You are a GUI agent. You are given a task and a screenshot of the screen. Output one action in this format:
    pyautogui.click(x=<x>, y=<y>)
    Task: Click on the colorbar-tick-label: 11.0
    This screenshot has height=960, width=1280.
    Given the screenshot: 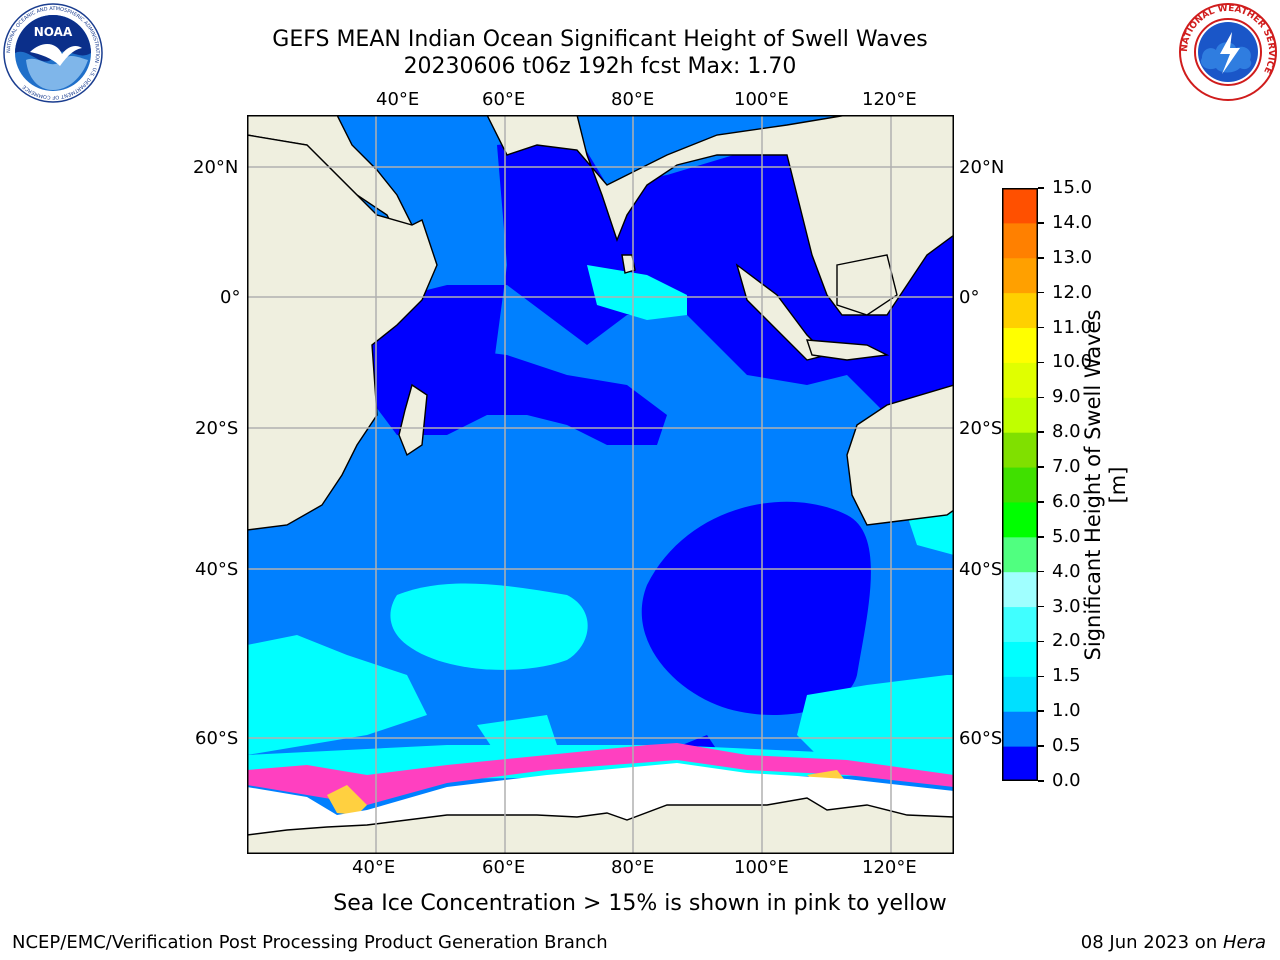 What is the action you would take?
    pyautogui.click(x=1072, y=327)
    